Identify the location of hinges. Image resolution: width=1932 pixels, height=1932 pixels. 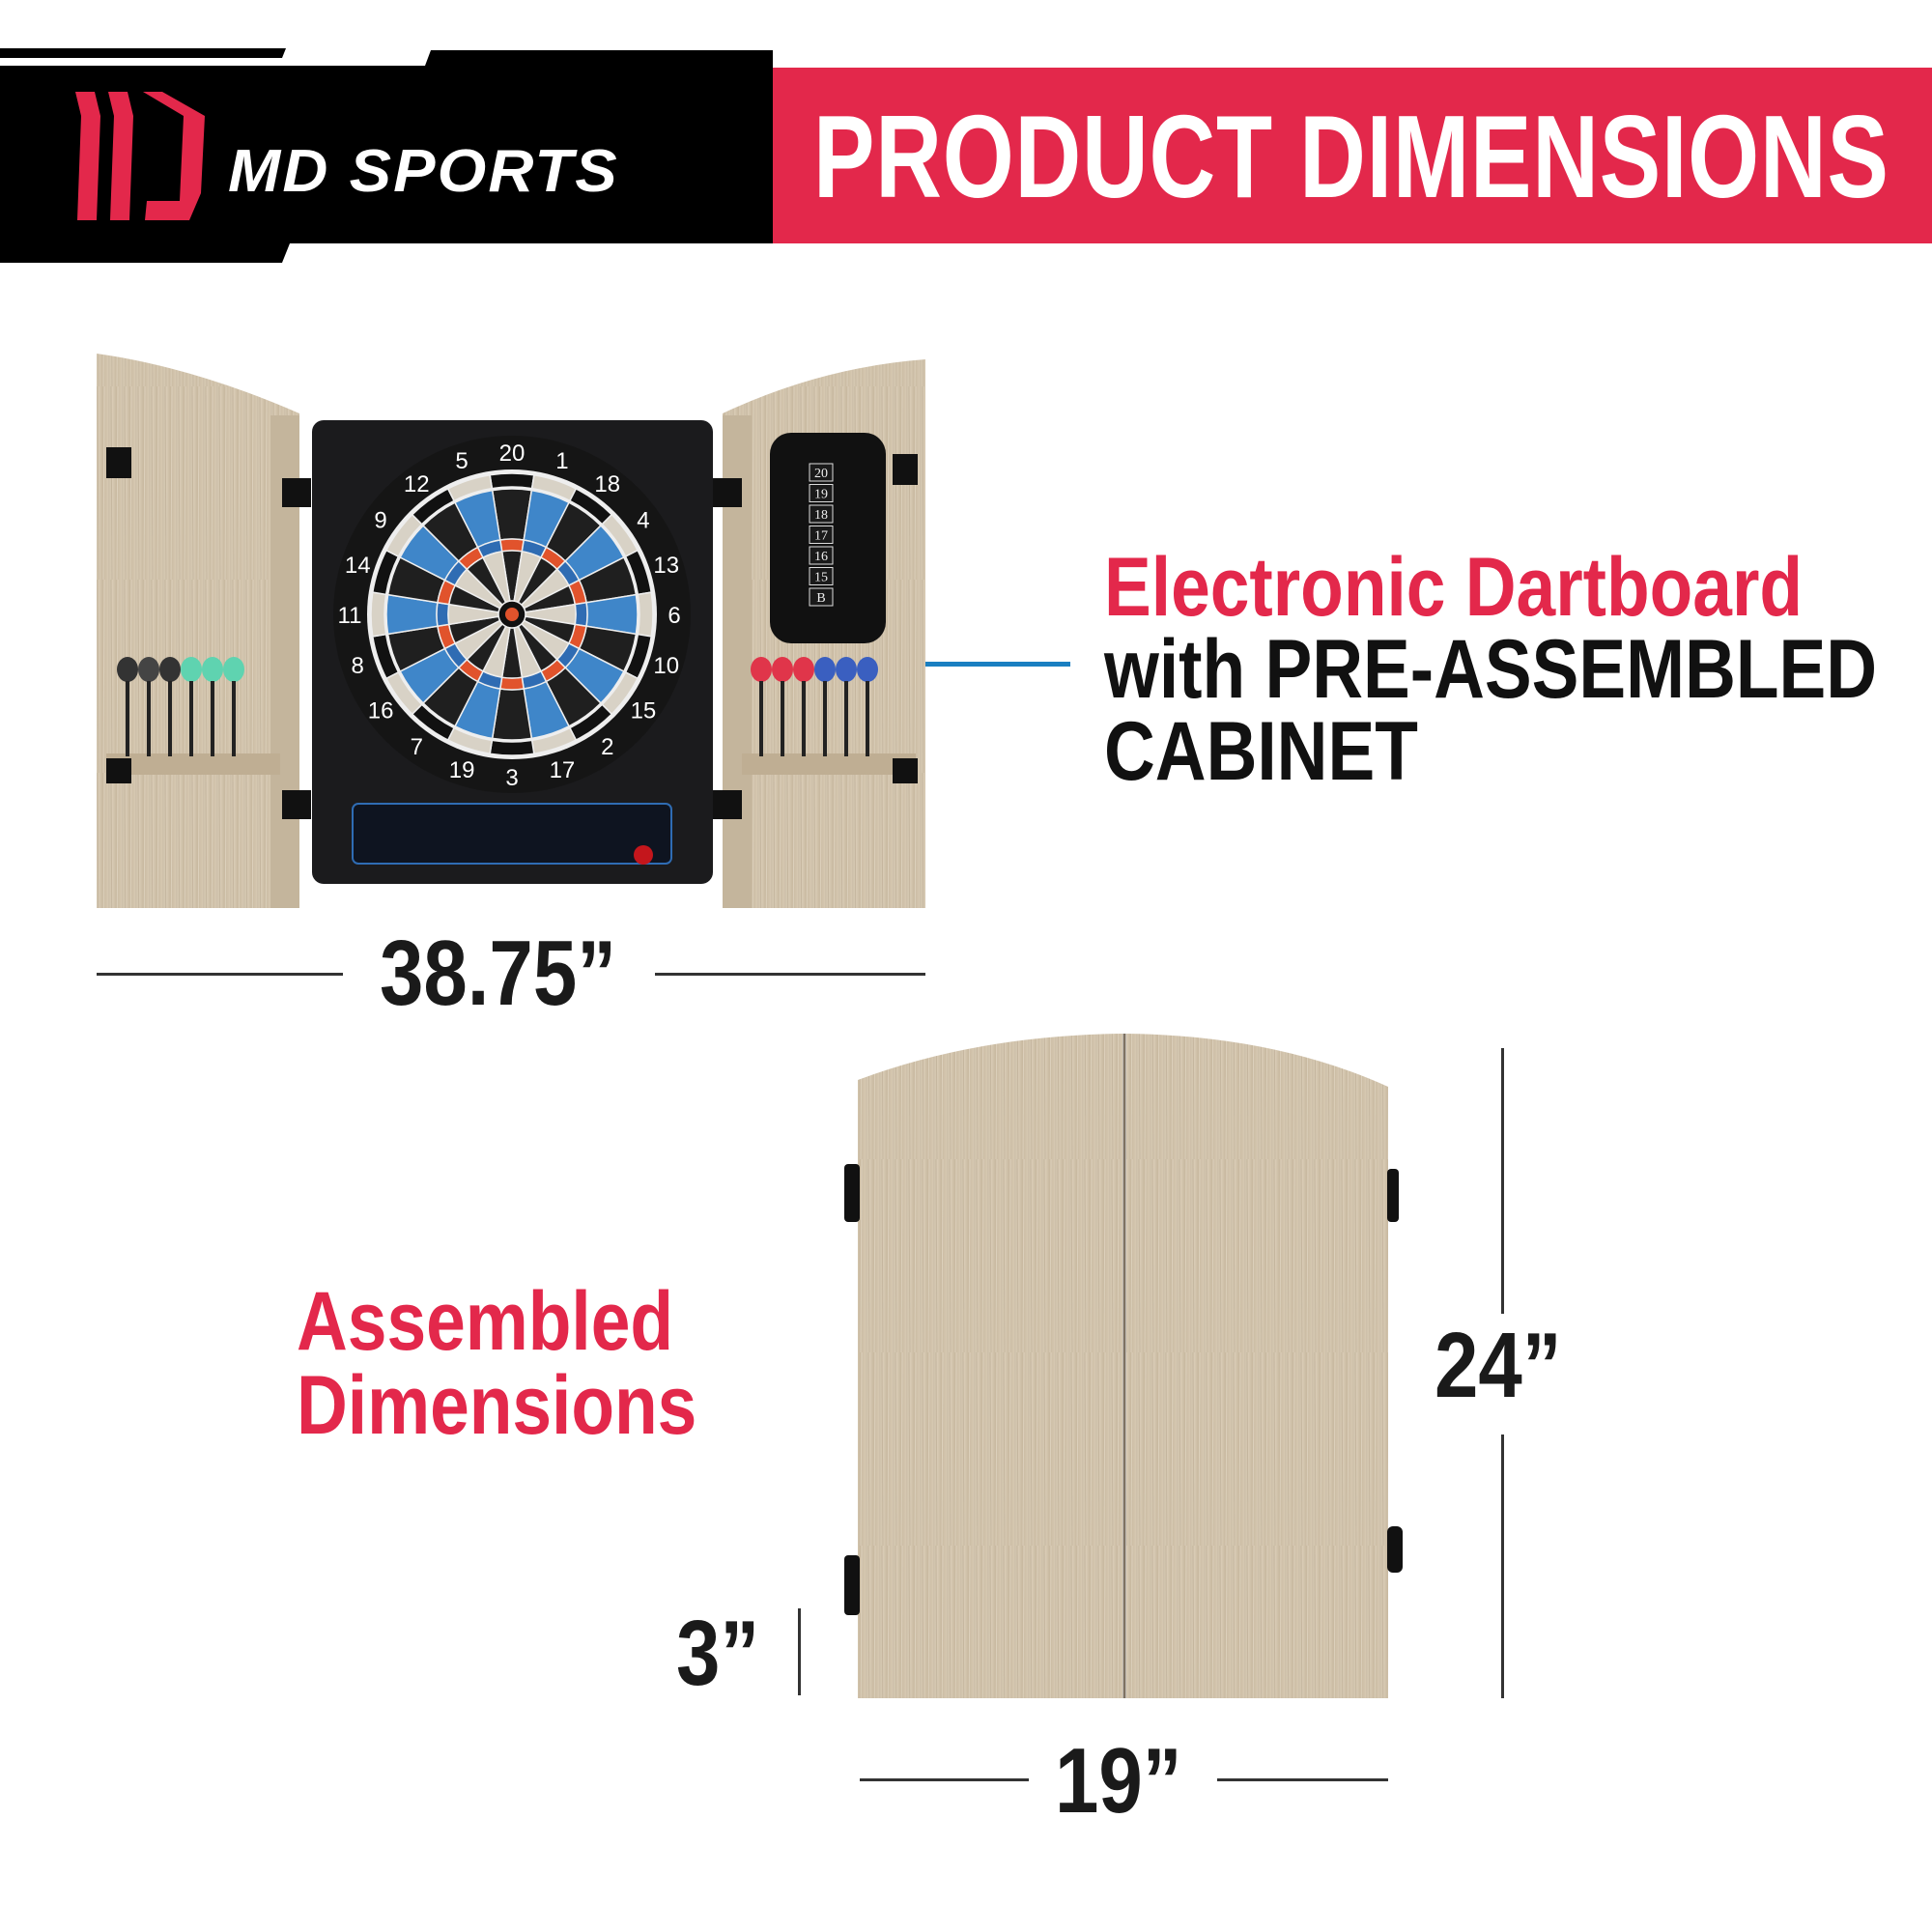
(512, 633).